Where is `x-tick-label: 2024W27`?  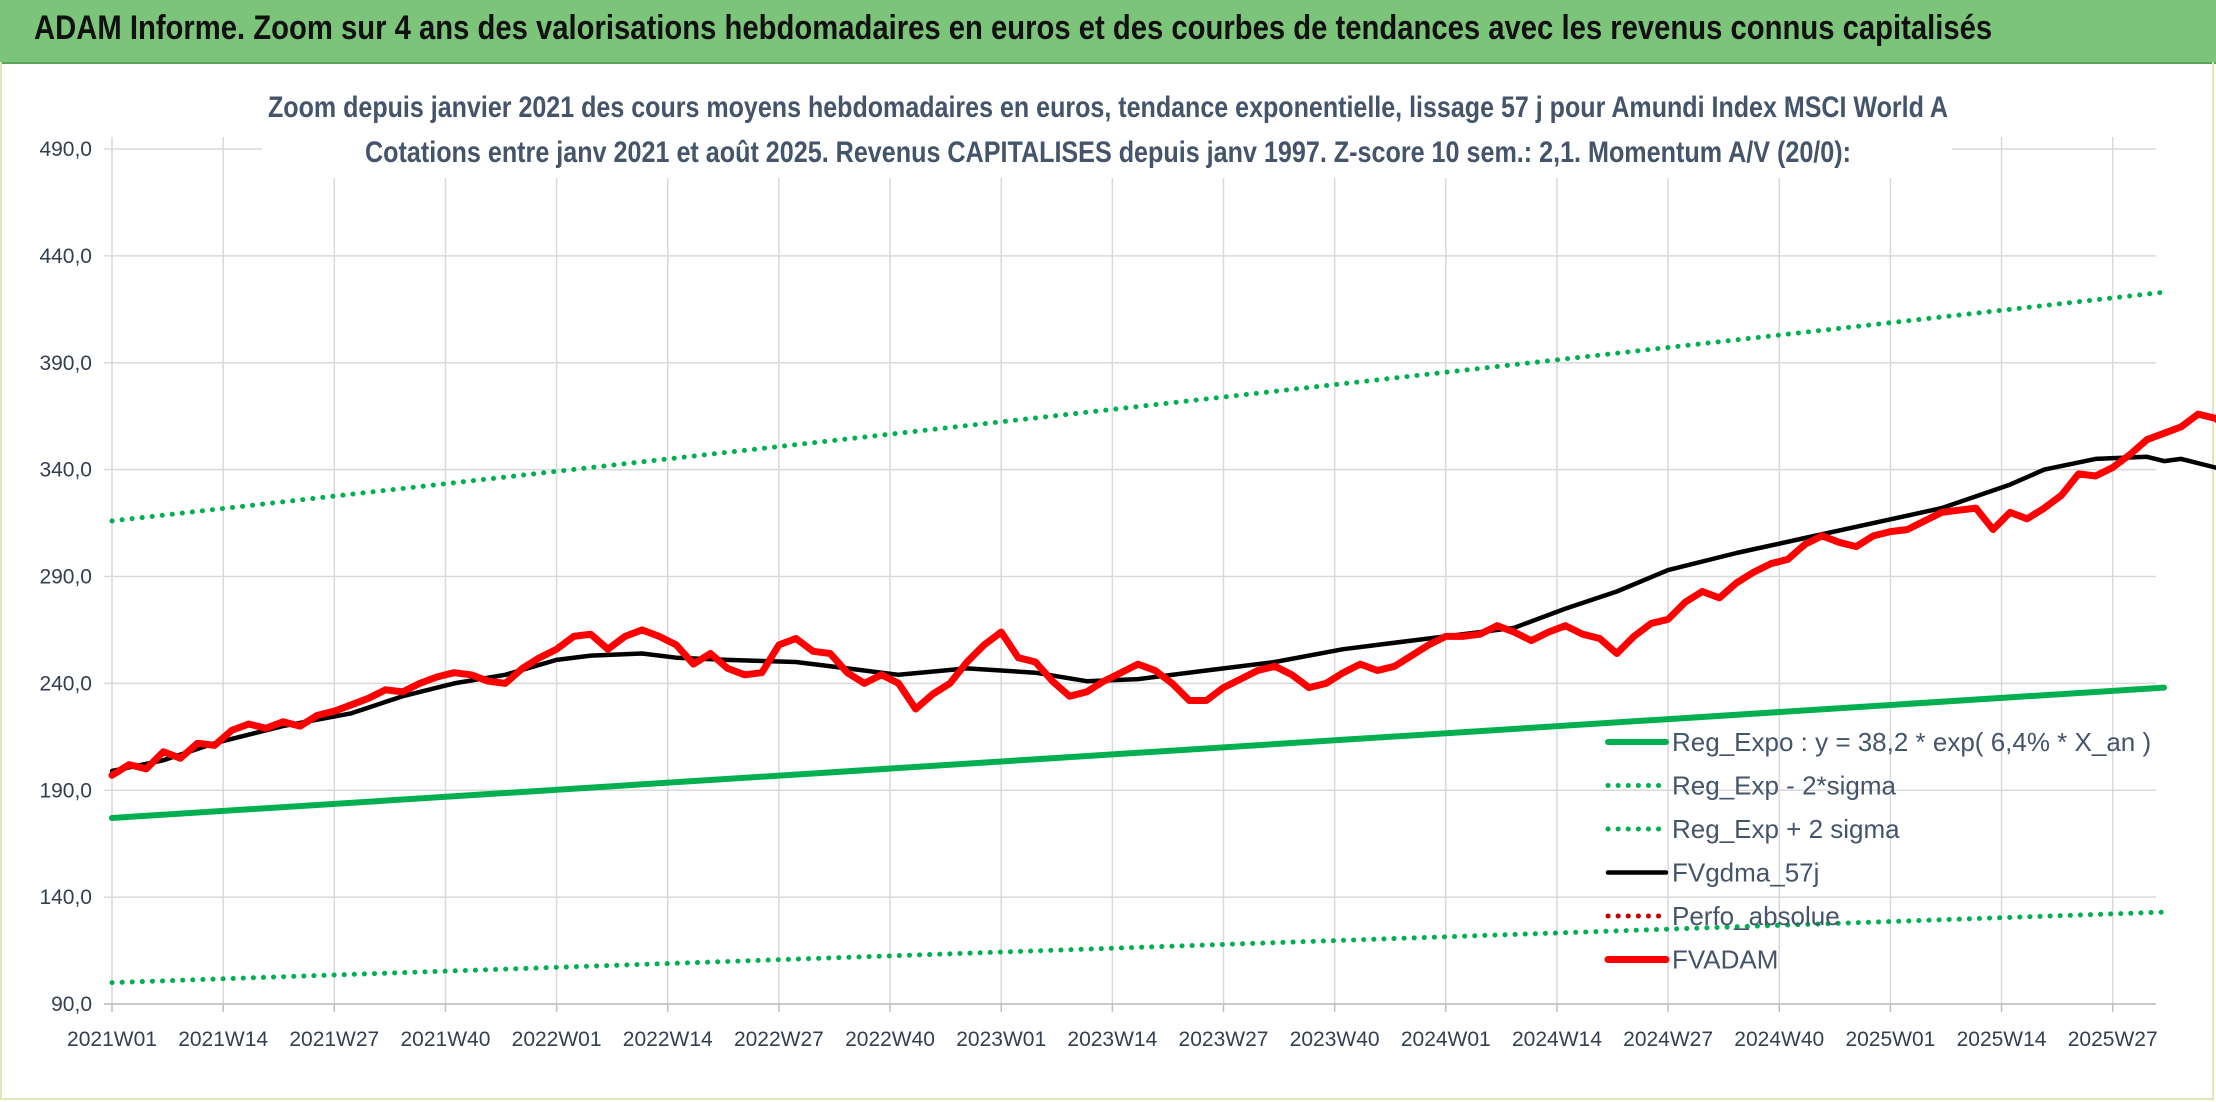
x-tick-label: 2024W27 is located at coordinates (1668, 1039).